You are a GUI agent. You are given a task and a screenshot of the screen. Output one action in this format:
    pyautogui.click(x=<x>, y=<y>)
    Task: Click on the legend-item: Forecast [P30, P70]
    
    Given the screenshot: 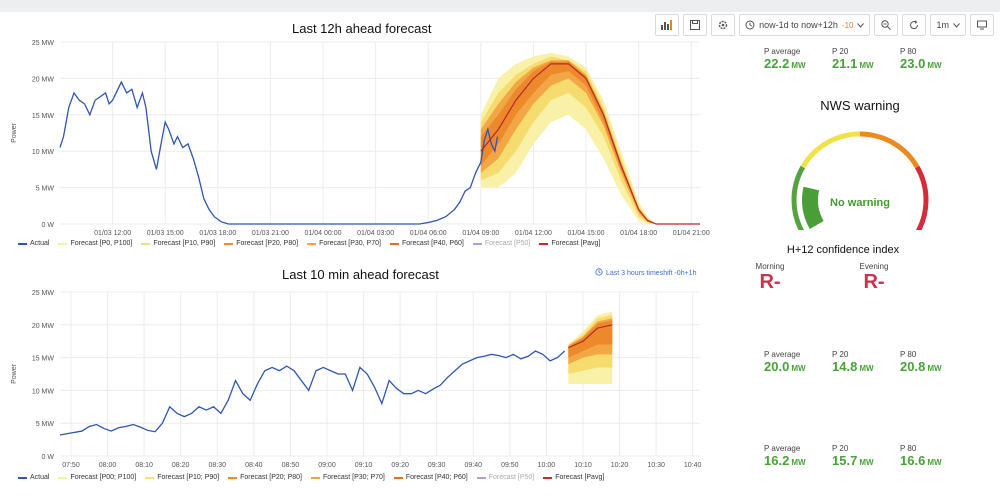 What is the action you would take?
    pyautogui.click(x=344, y=243)
    